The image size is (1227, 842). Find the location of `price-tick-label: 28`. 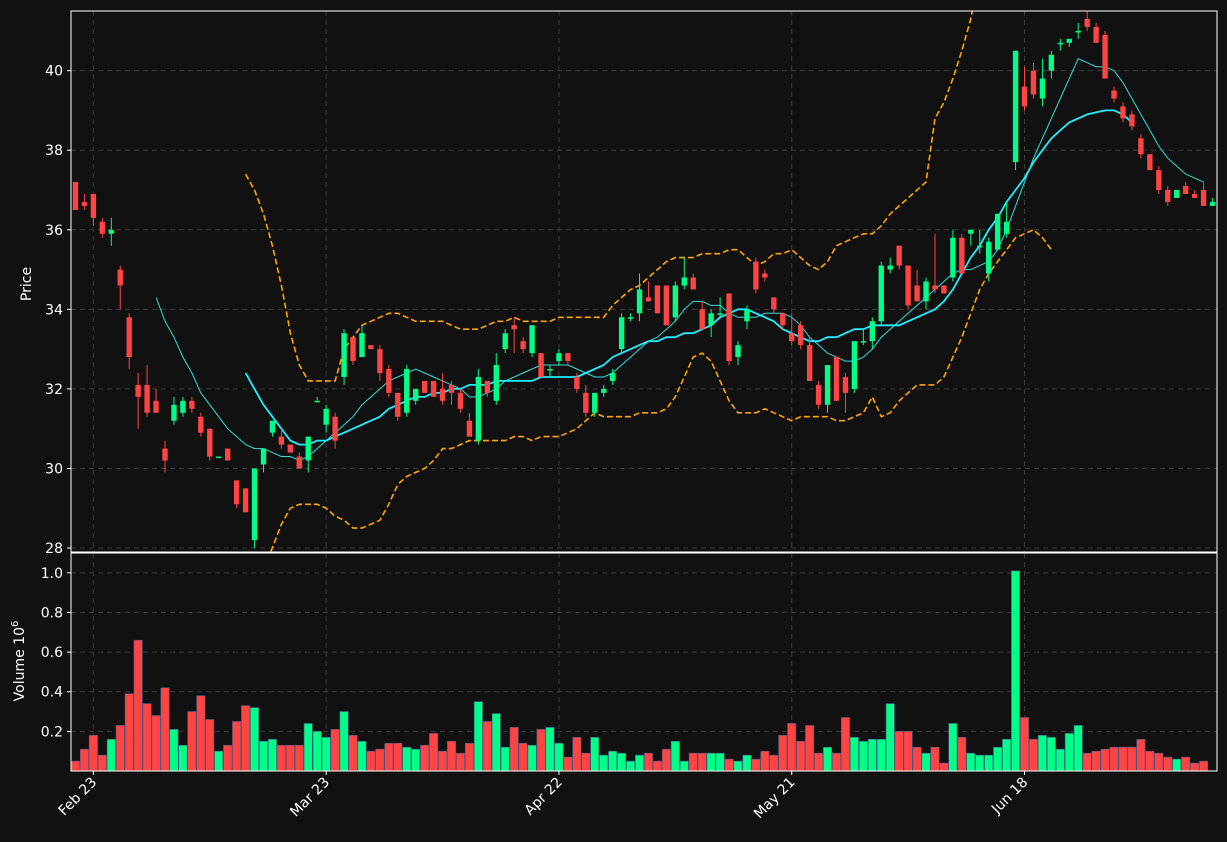

price-tick-label: 28 is located at coordinates (54, 549).